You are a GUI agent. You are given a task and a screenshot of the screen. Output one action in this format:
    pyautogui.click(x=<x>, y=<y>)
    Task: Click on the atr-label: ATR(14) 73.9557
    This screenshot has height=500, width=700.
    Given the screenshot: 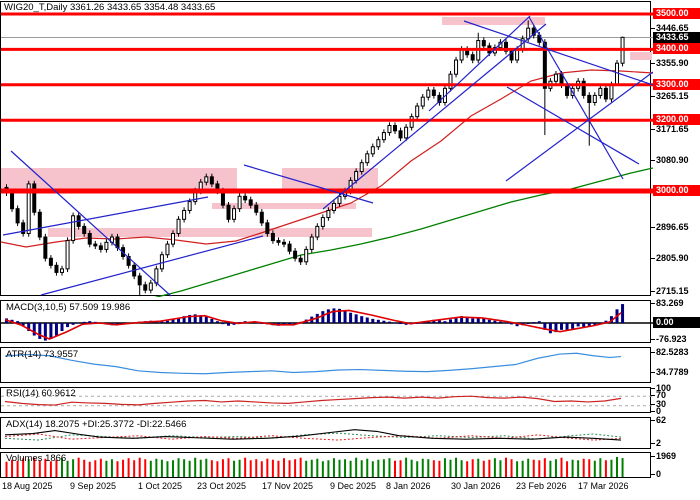 What is the action you would take?
    pyautogui.click(x=42, y=354)
    